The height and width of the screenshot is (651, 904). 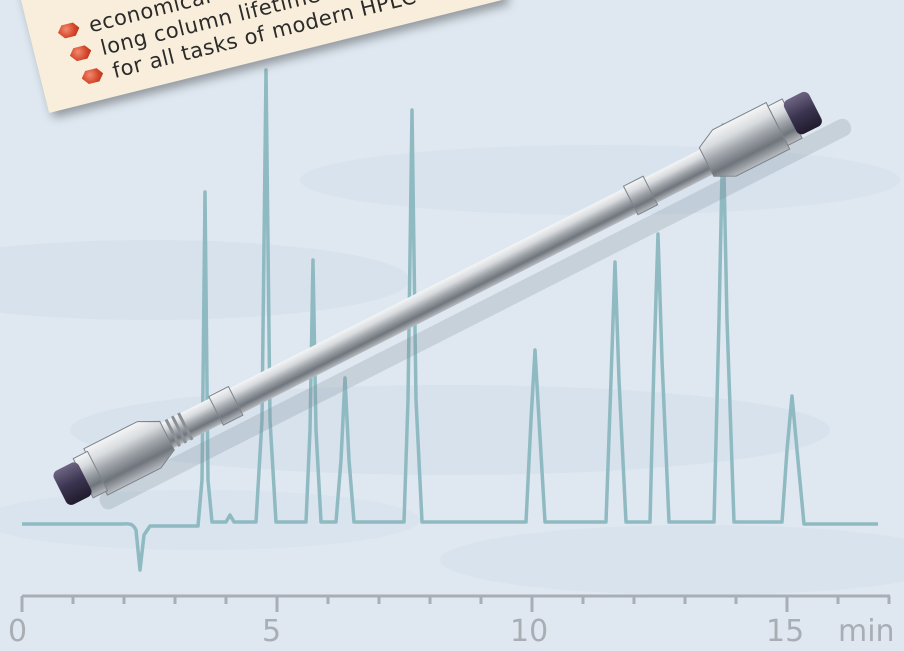 I want to click on right-end-cap, so click(x=802, y=113).